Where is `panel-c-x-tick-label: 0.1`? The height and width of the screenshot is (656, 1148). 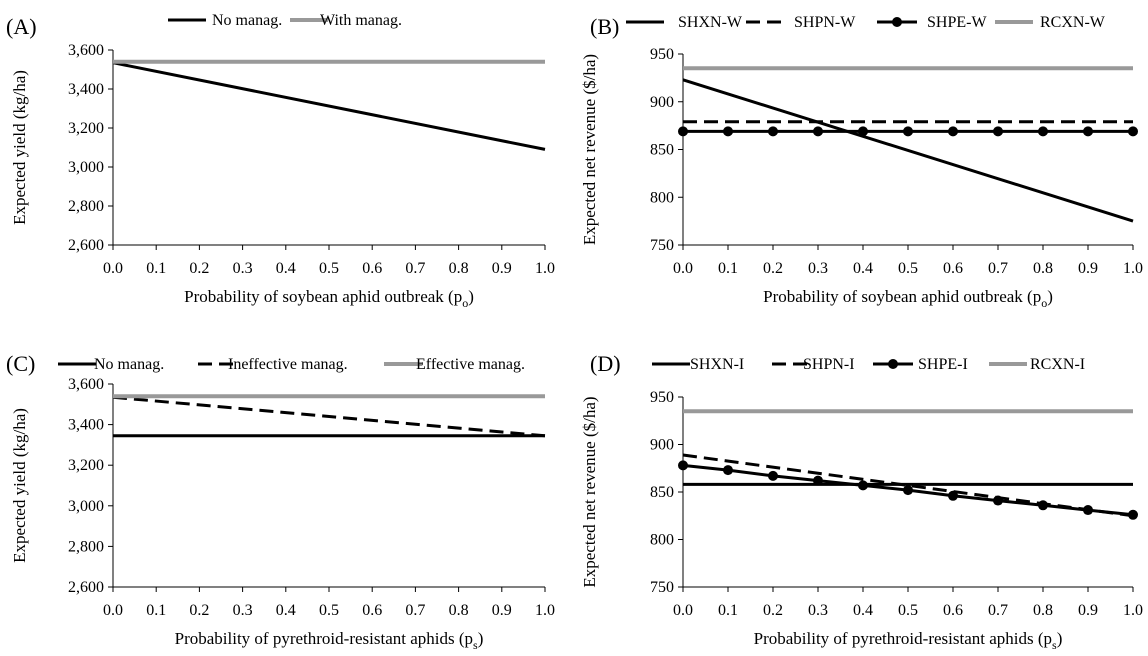
panel-c-x-tick-label: 0.1 is located at coordinates (156, 610).